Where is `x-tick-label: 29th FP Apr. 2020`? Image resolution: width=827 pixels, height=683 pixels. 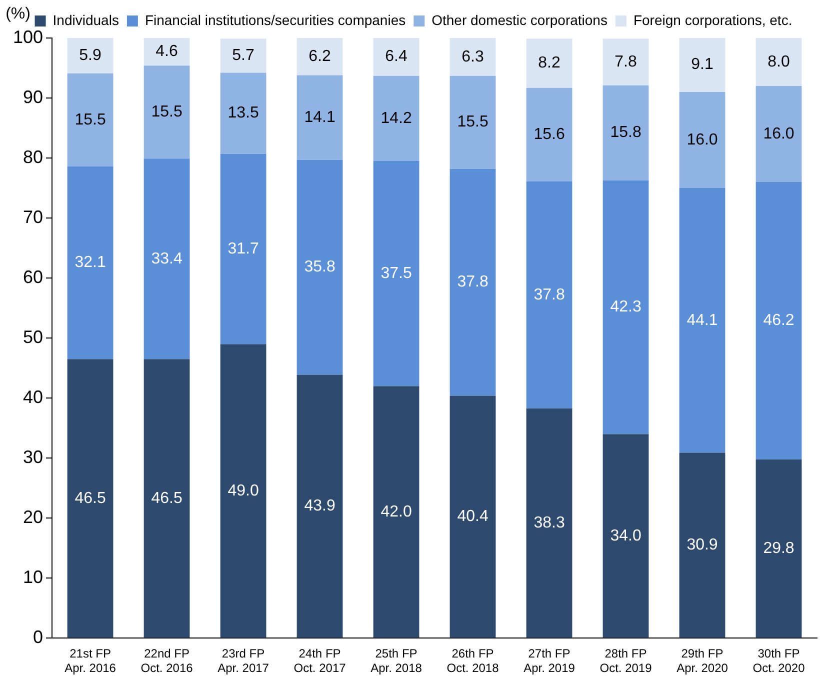
x-tick-label: 29th FP Apr. 2020 is located at coordinates (702, 661).